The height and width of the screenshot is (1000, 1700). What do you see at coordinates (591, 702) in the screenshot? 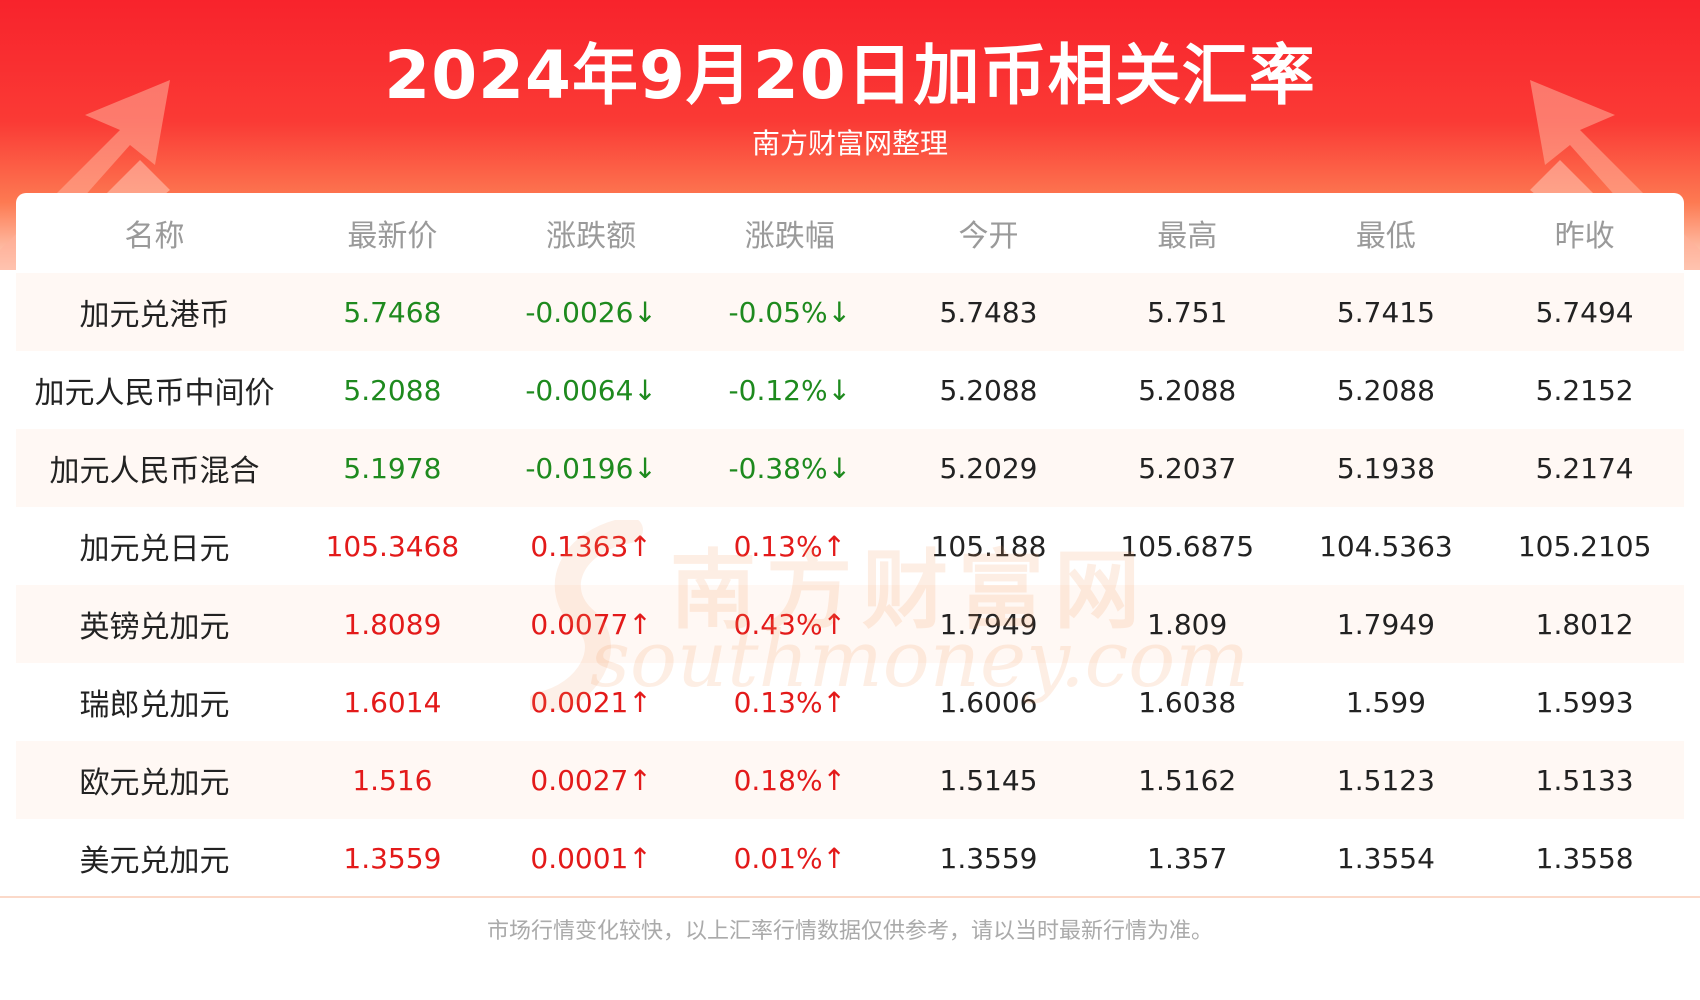
I see `cell-change: 0.0021↑` at bounding box center [591, 702].